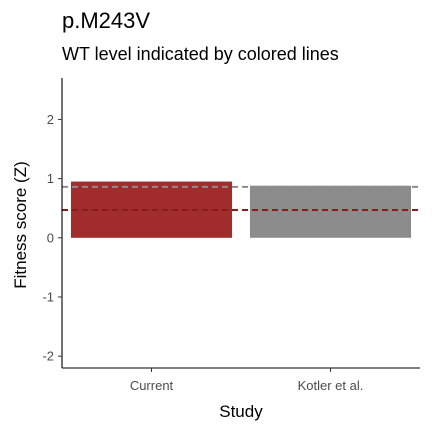  I want to click on x-tick-label: Kotler et al., so click(331, 385).